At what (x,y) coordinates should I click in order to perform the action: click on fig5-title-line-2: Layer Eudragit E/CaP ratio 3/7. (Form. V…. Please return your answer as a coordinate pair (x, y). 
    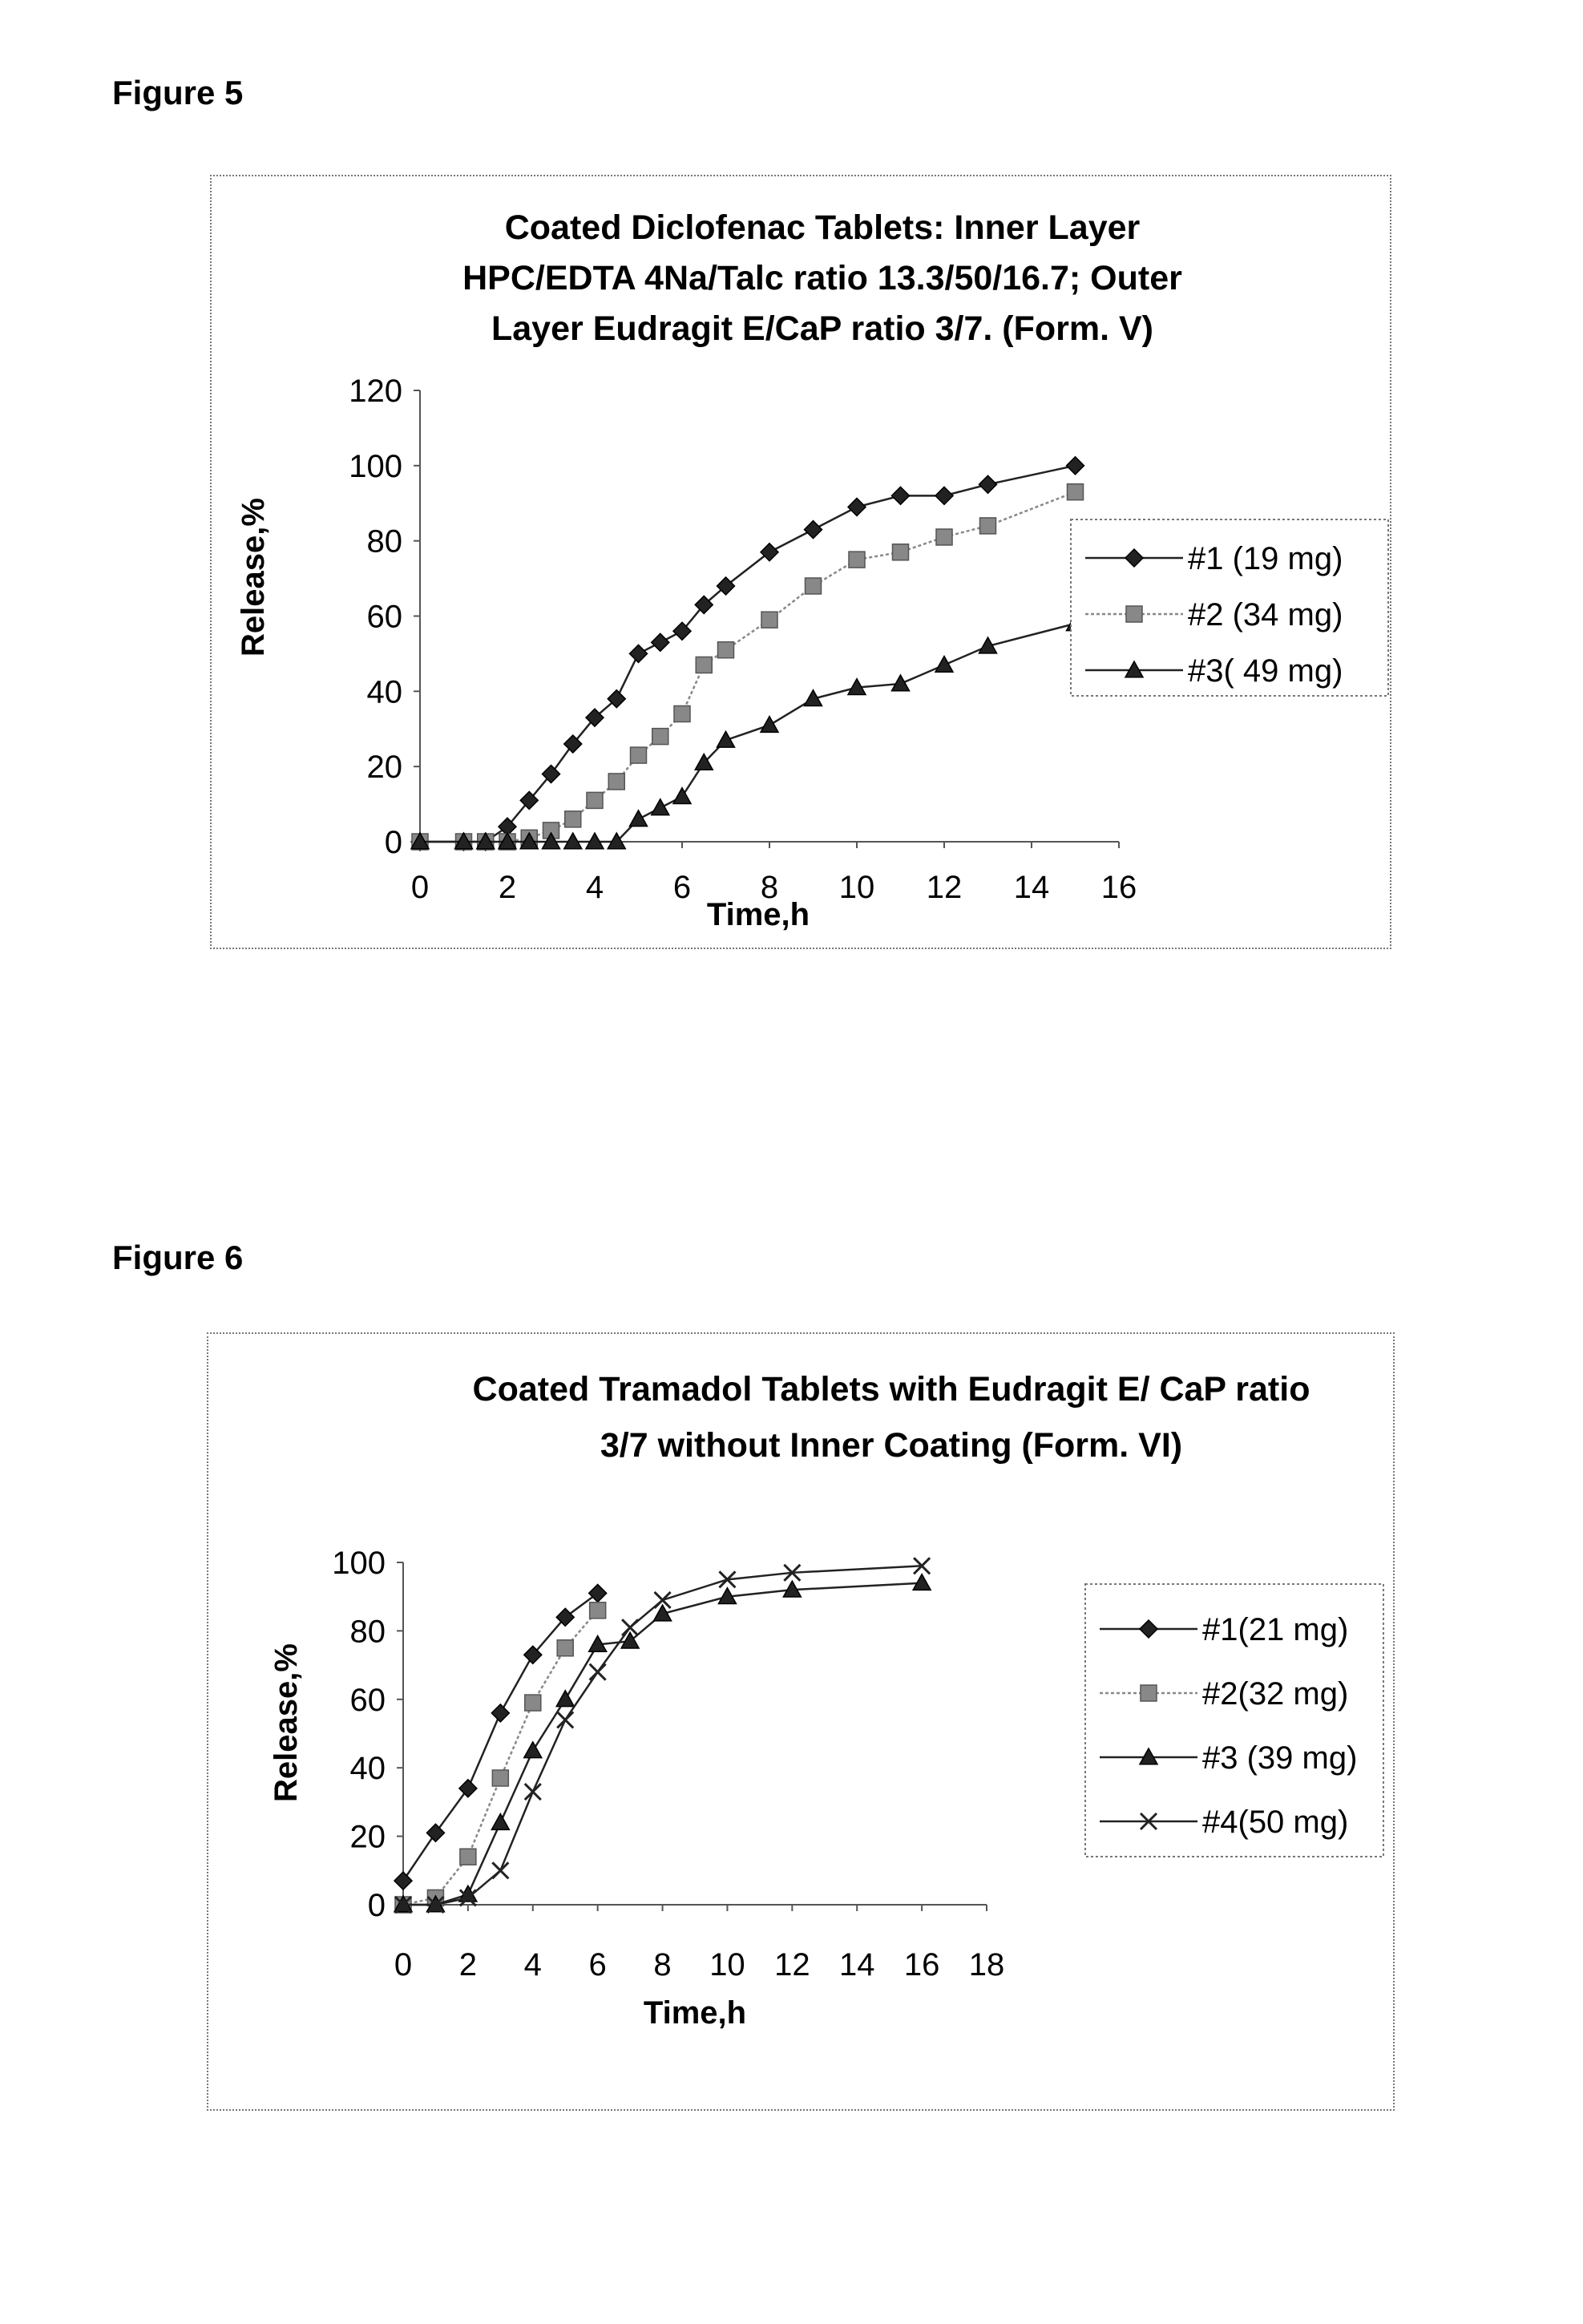
    Looking at the image, I should click on (822, 328).